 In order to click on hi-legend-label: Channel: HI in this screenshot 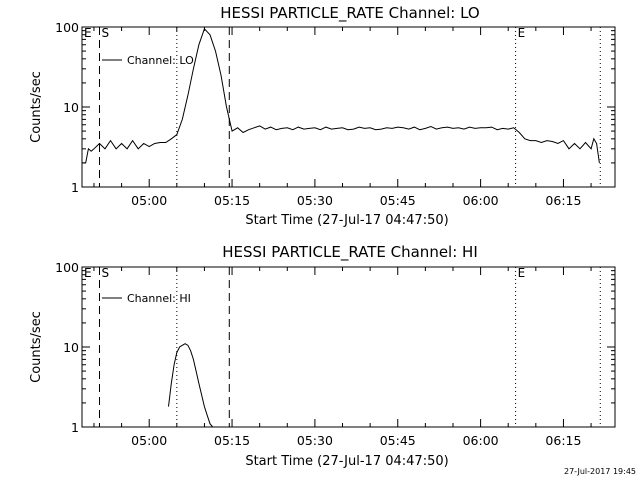, I will do `click(159, 298)`.